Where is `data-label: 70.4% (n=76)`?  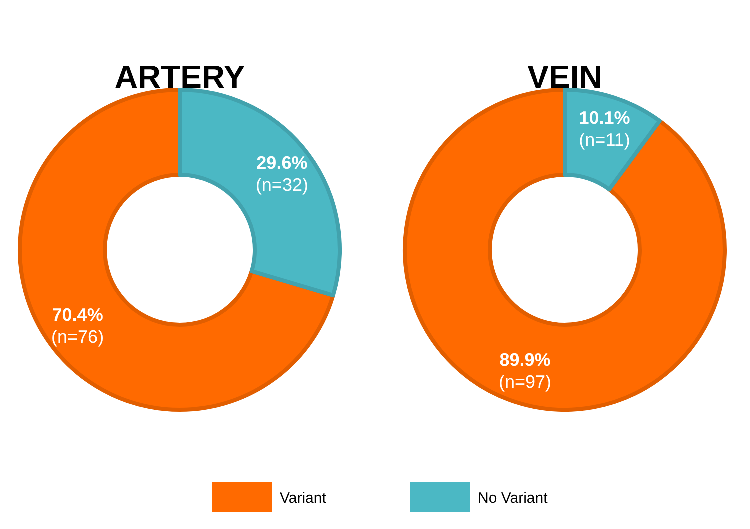 data-label: 70.4% (n=76) is located at coordinates (78, 326).